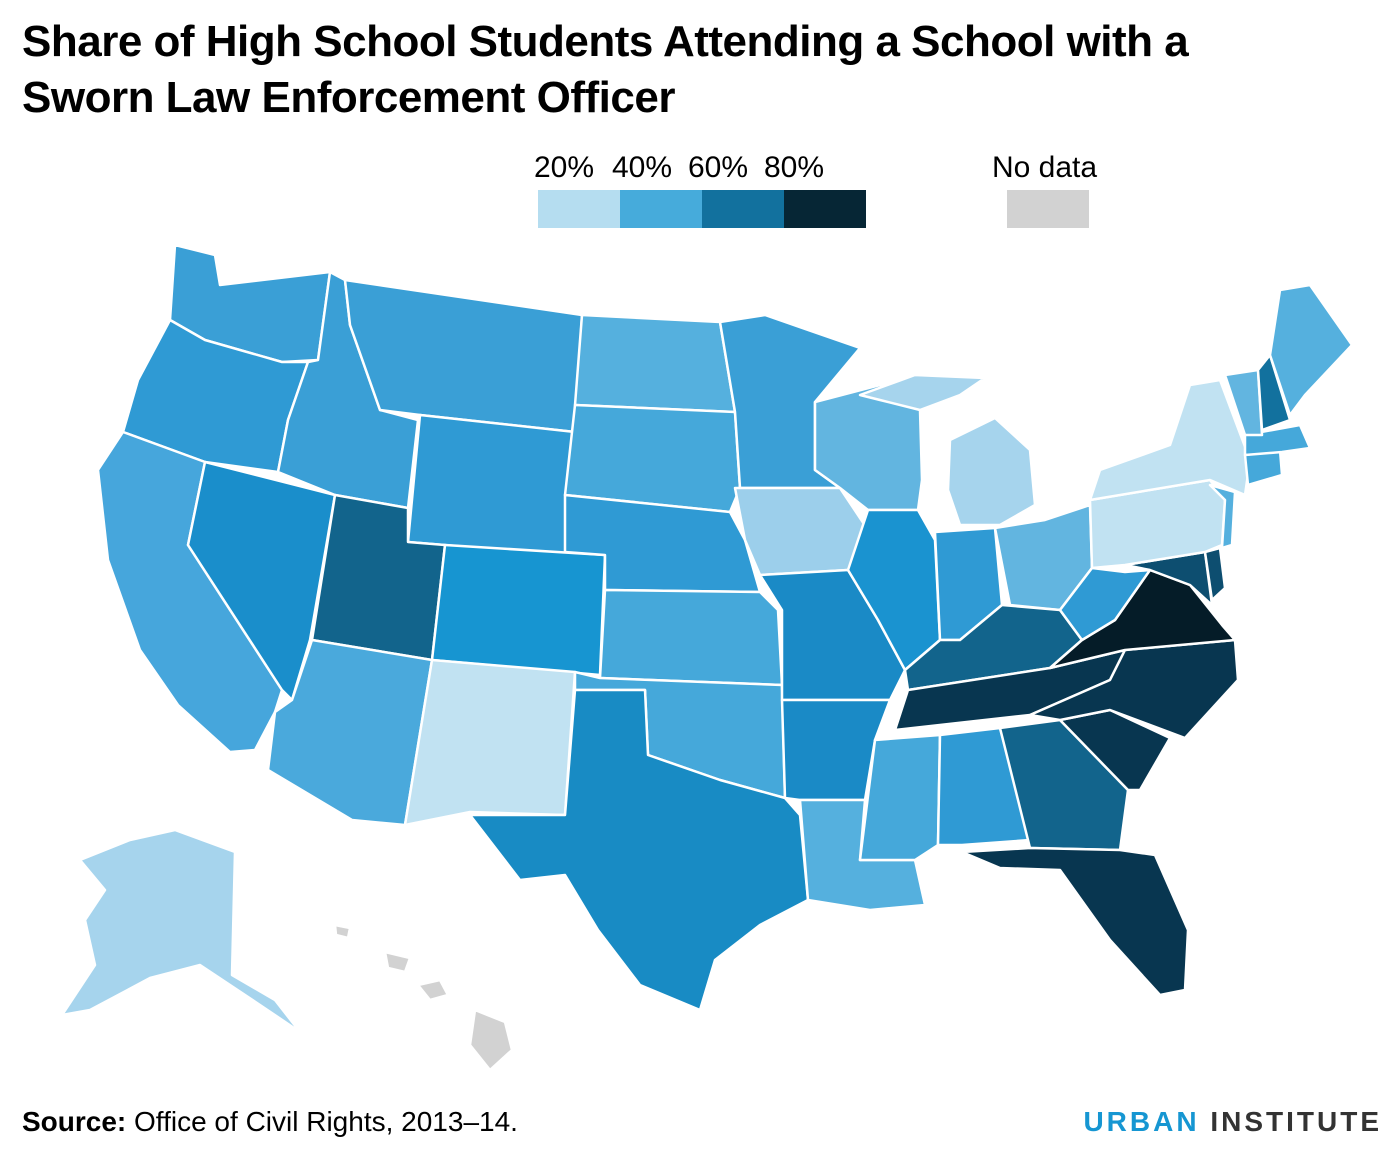  Describe the element at coordinates (1215, 574) in the screenshot. I see `state-de` at that location.